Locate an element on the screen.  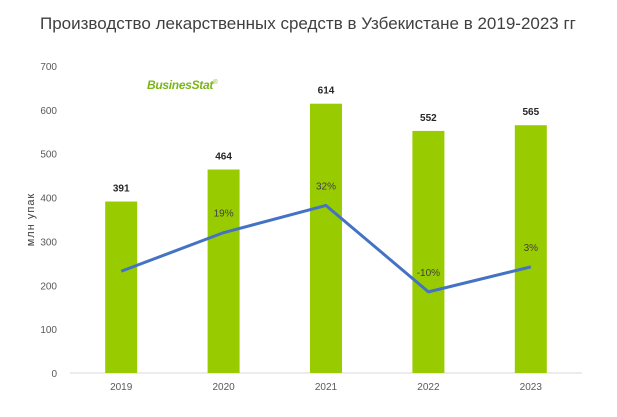
businesstat-logo: BusinesStat® is located at coordinates (182, 85).